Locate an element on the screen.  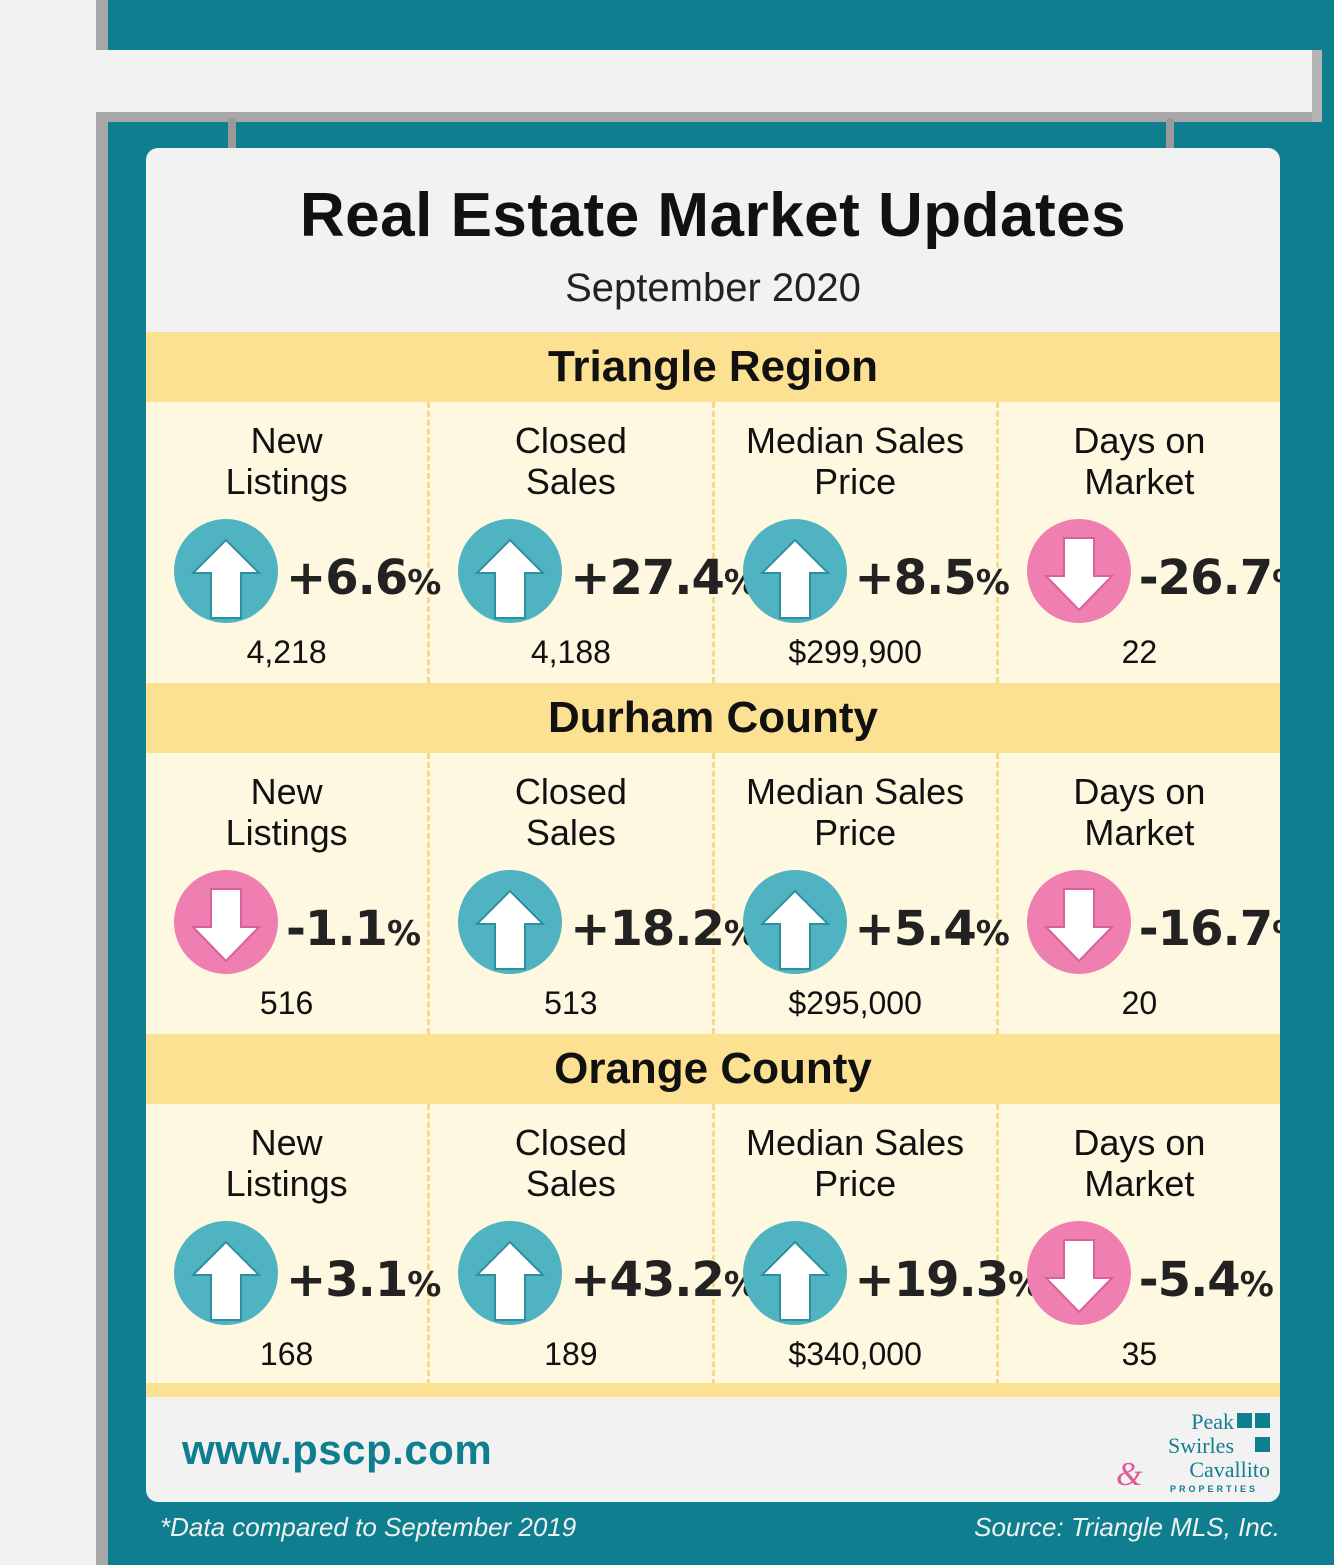
footnote-comparison: *Data compared to September 2019 is located at coordinates (368, 1527).